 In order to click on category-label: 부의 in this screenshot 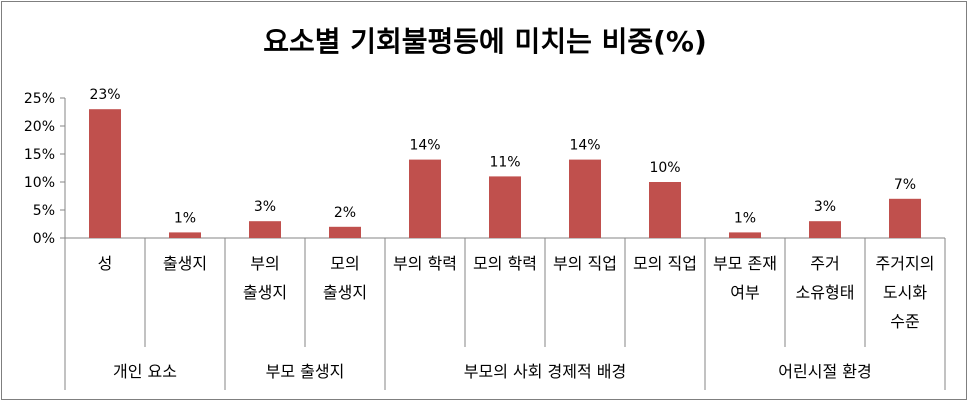, I will do `click(264, 263)`.